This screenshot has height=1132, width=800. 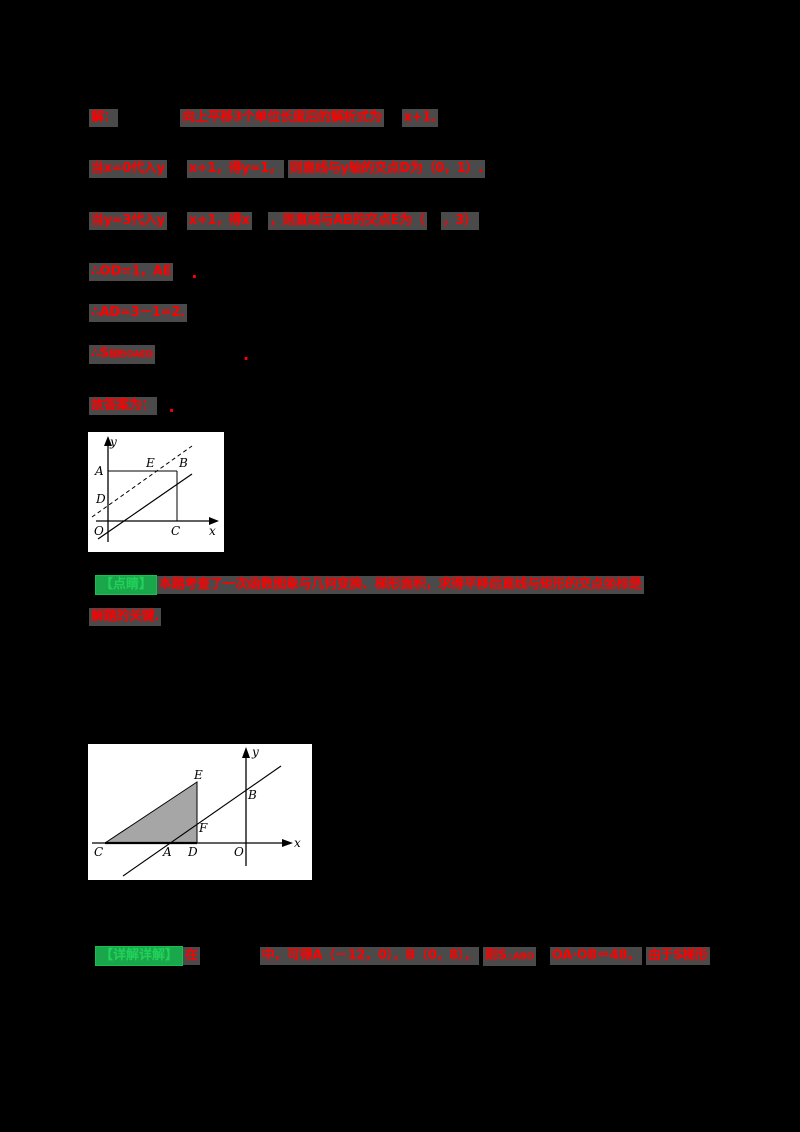 What do you see at coordinates (595, 956) in the screenshot?
I see `solution-text: OA·OB＝48，` at bounding box center [595, 956].